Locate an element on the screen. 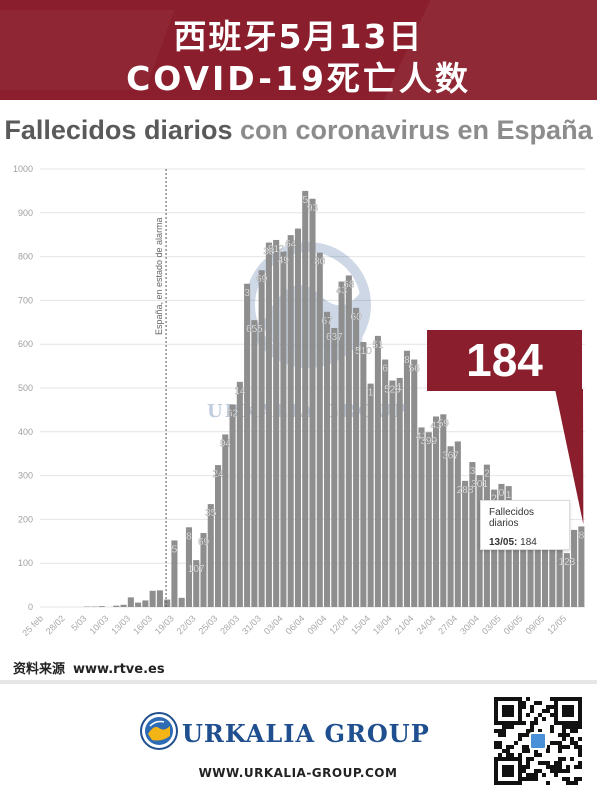 Image resolution: width=597 pixels, height=800 pixels. data-label: 399 is located at coordinates (428, 441).